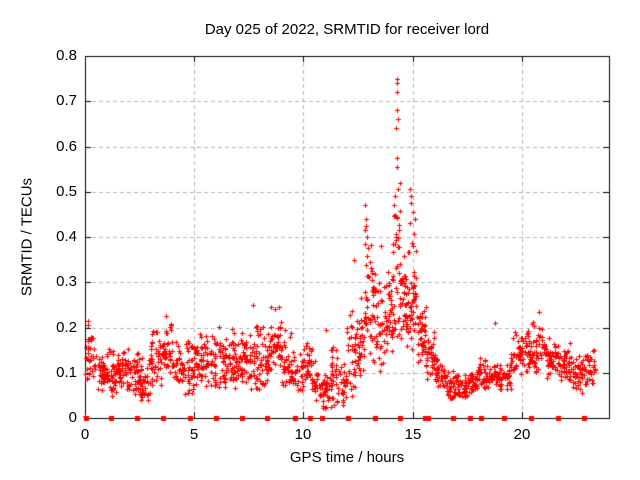 This screenshot has height=480, width=640. Describe the element at coordinates (66, 372) in the screenshot. I see `y-tick-label: 0.1` at that location.